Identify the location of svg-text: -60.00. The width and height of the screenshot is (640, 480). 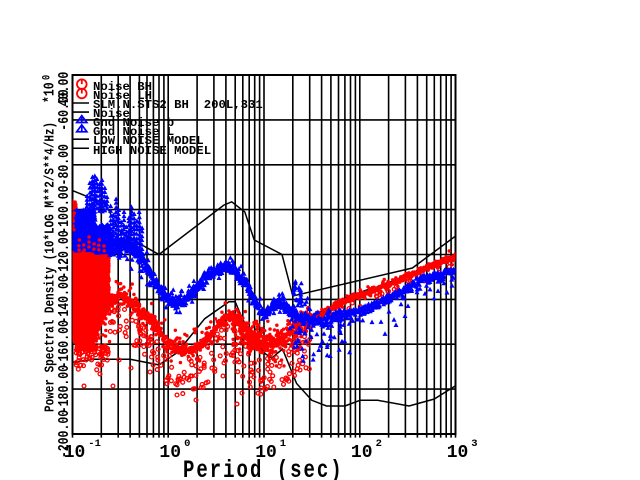
(65, 109).